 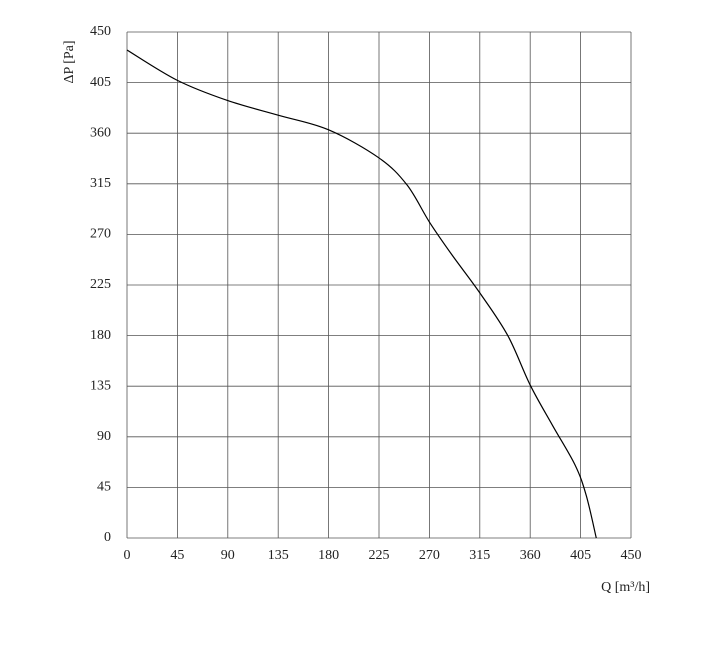 I want to click on x-tick-label: 180, so click(x=328, y=555).